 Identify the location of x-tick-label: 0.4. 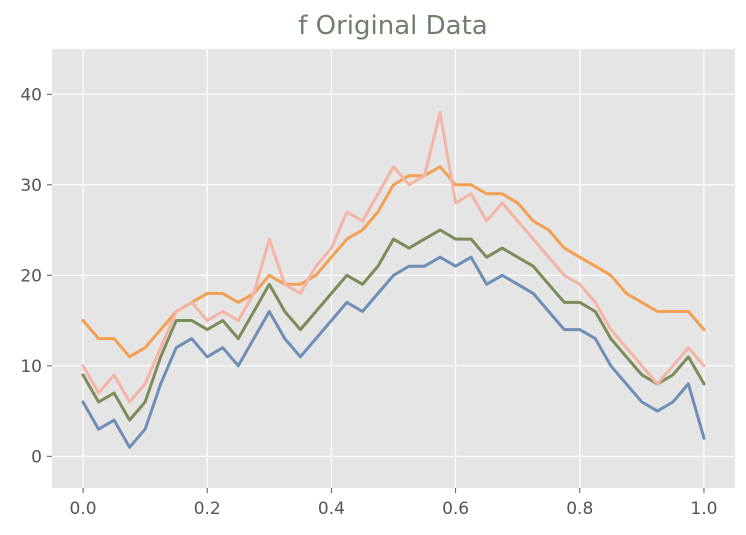
(331, 509).